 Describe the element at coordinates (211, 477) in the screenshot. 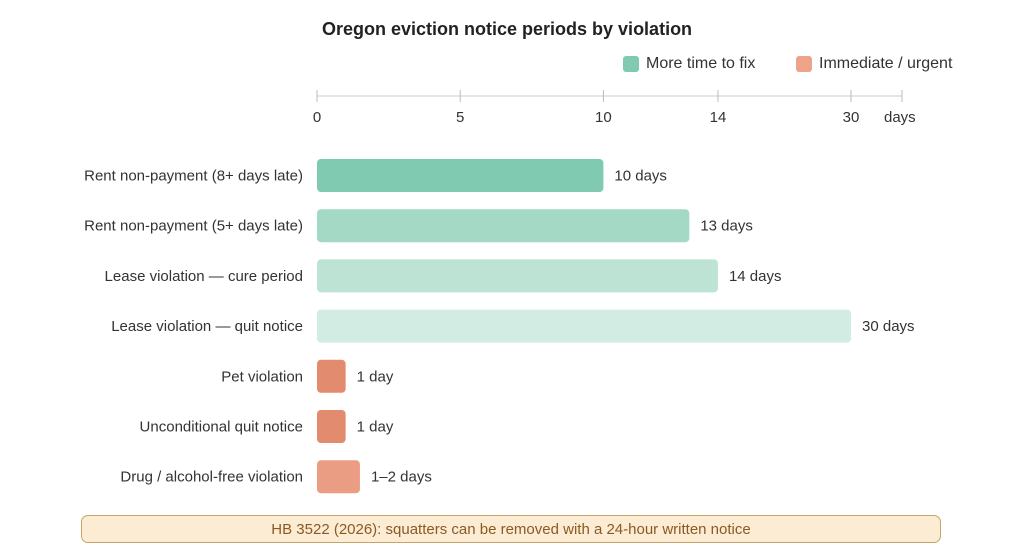

I see `category-label-drug-alcohol-free-violation: Drug / alcohol-free violation` at that location.